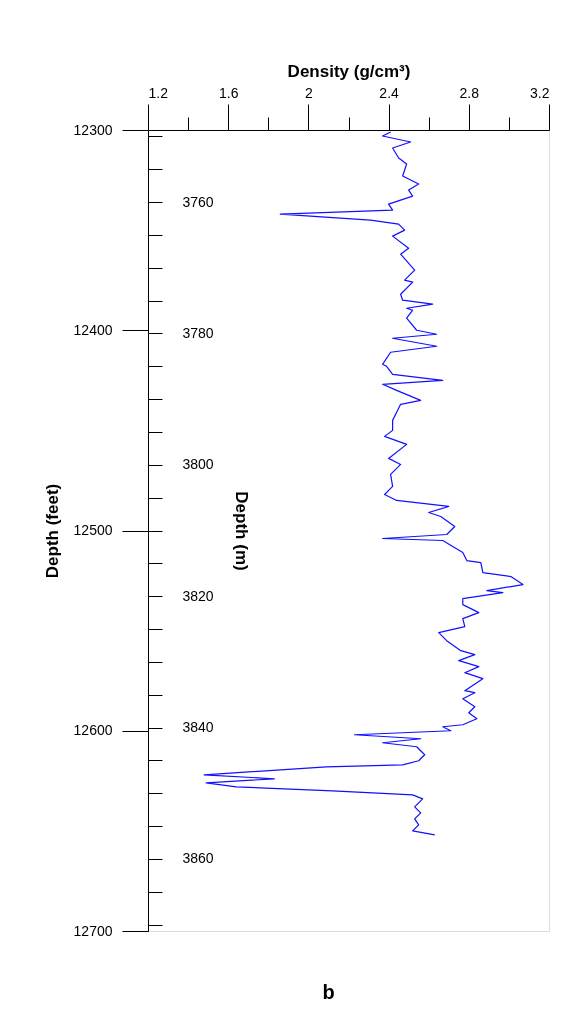 Image resolution: width=574 pixels, height=1009 pixels. What do you see at coordinates (93, 730) in the screenshot?
I see `y-tick-label: 12600` at bounding box center [93, 730].